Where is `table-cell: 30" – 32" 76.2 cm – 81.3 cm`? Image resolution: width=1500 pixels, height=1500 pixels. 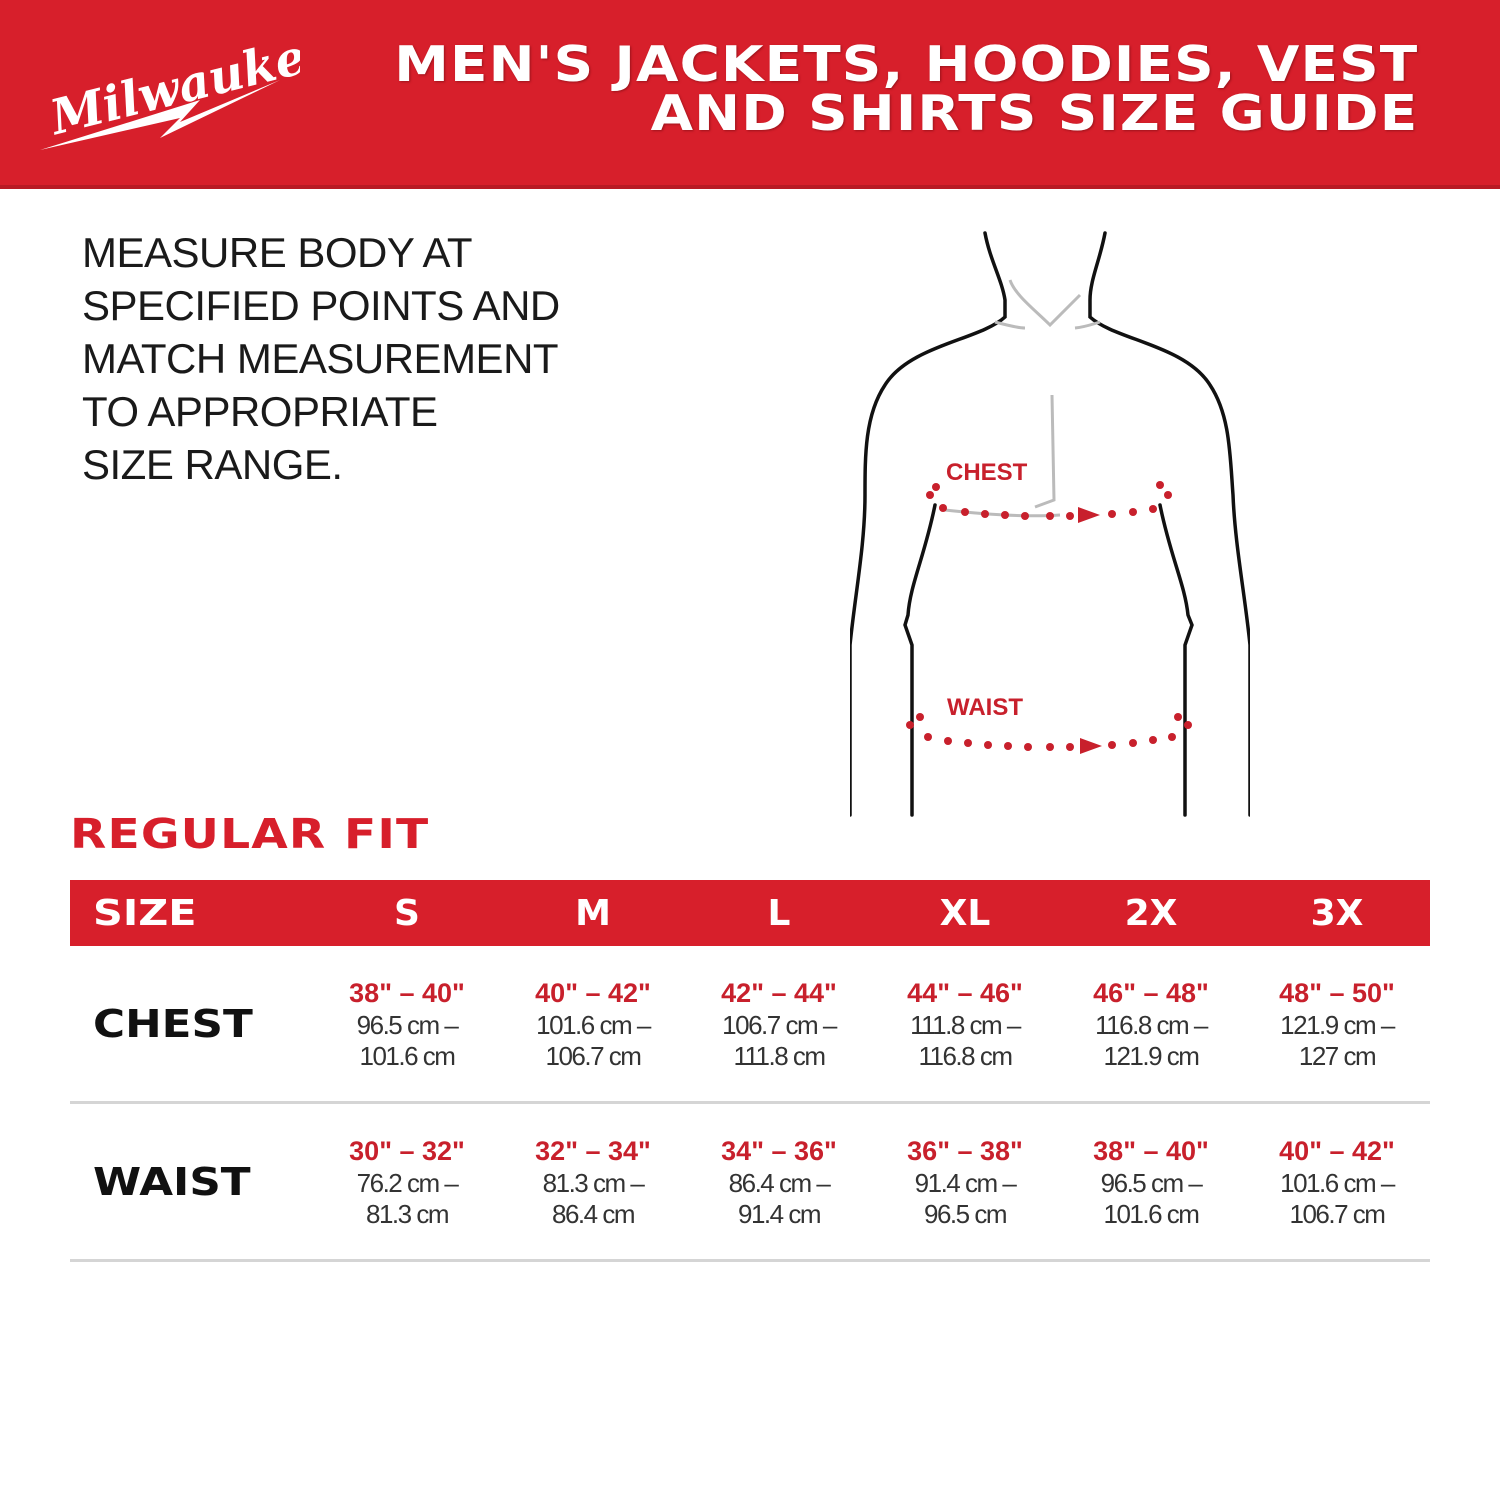
table-cell: 30" – 32" 76.2 cm – 81.3 cm is located at coordinates (407, 1182).